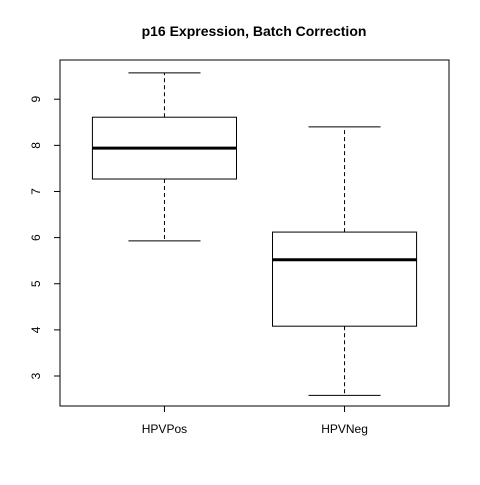 The width and height of the screenshot is (480, 485). Describe the element at coordinates (36, 99) in the screenshot. I see `y-tick-label: 9` at that location.